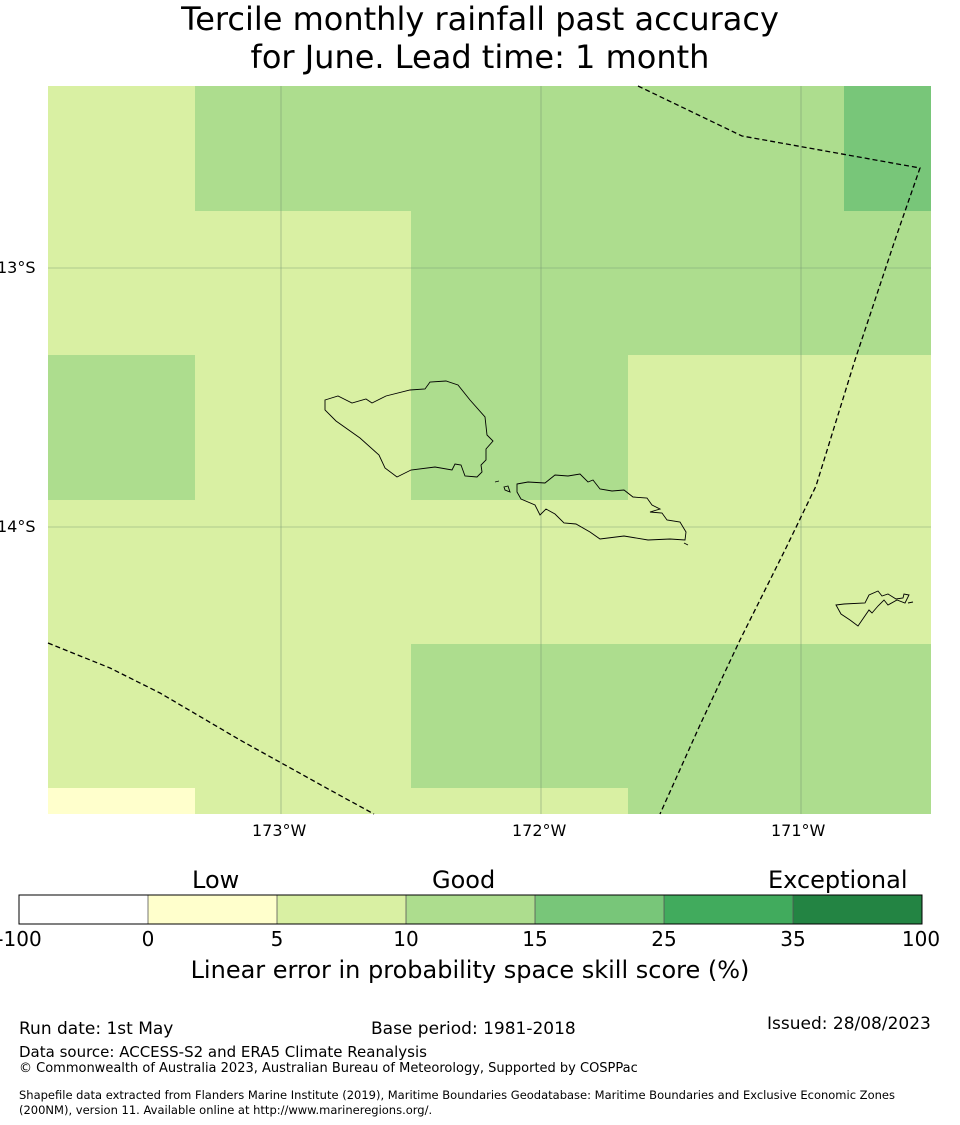 This screenshot has width=960, height=1125. Describe the element at coordinates (480, 19) in the screenshot. I see `map-title-line-1: Tercile monthly rainfall past accuracy` at that location.